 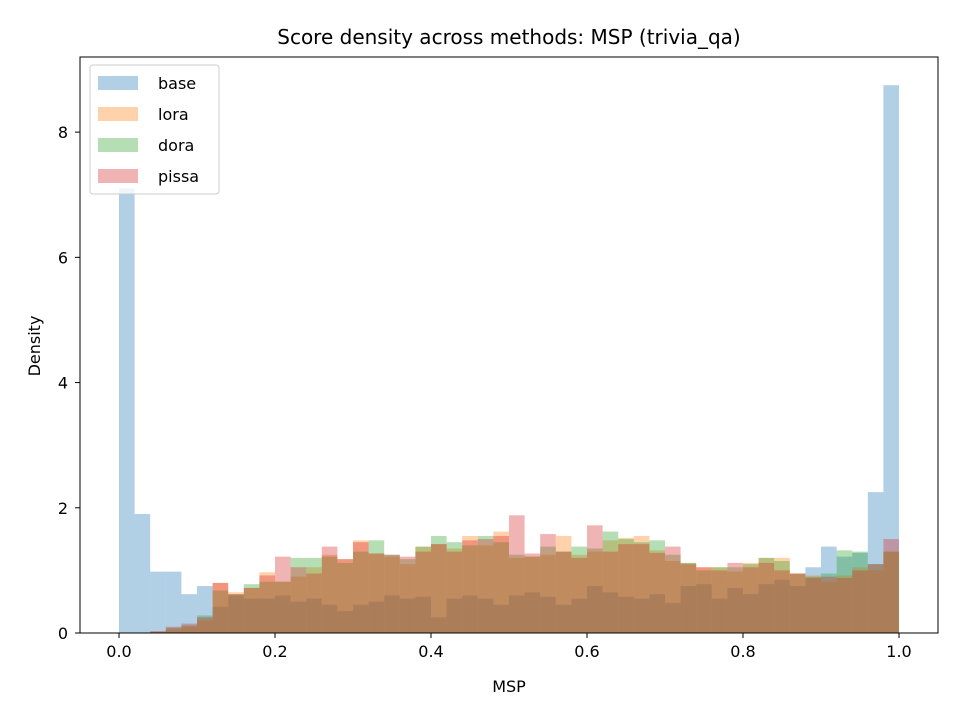 What do you see at coordinates (63, 132) in the screenshot?
I see `y-tick-label: 8` at bounding box center [63, 132].